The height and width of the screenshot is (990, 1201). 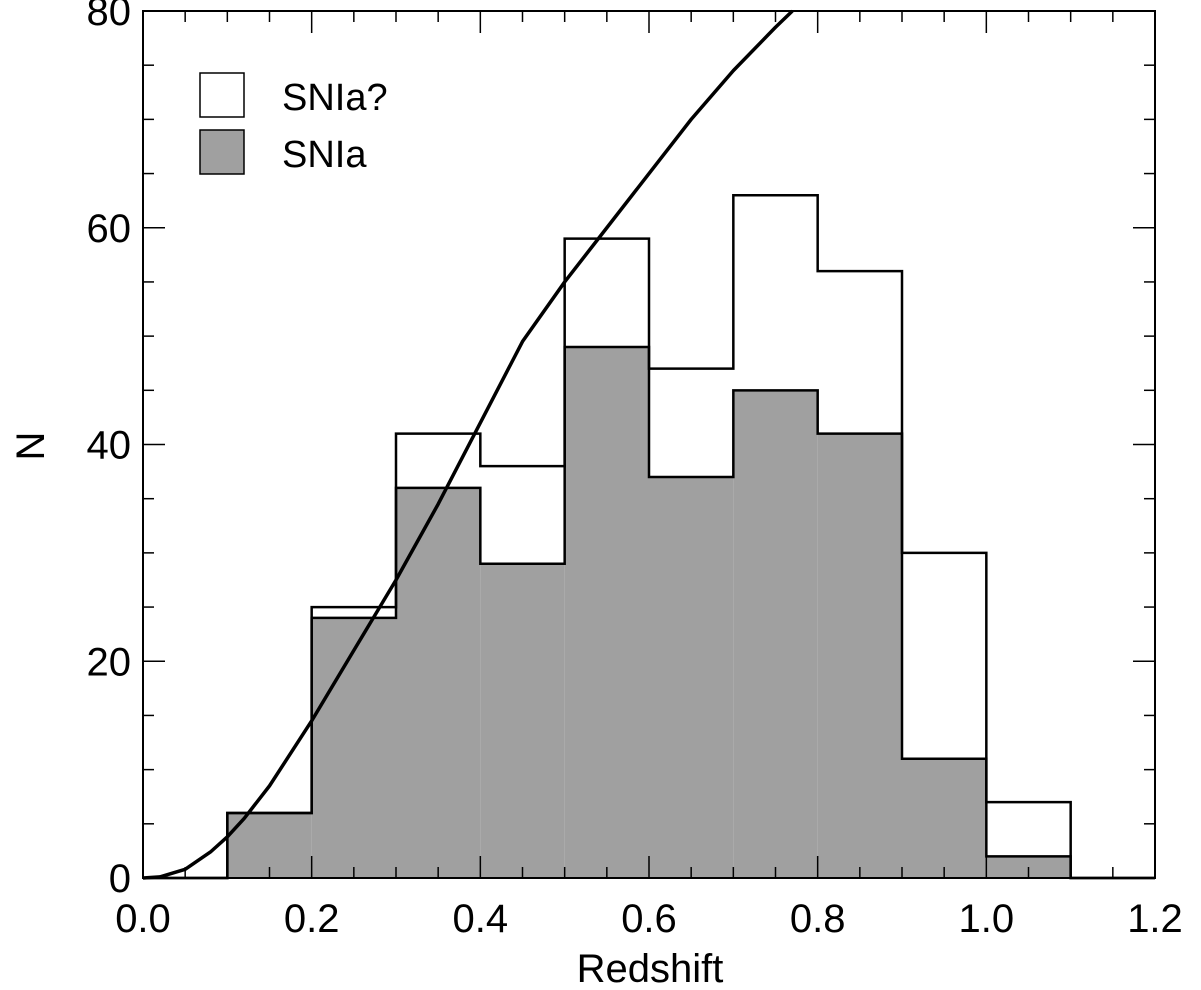 What do you see at coordinates (31, 446) in the screenshot?
I see `y-axis-label: N` at bounding box center [31, 446].